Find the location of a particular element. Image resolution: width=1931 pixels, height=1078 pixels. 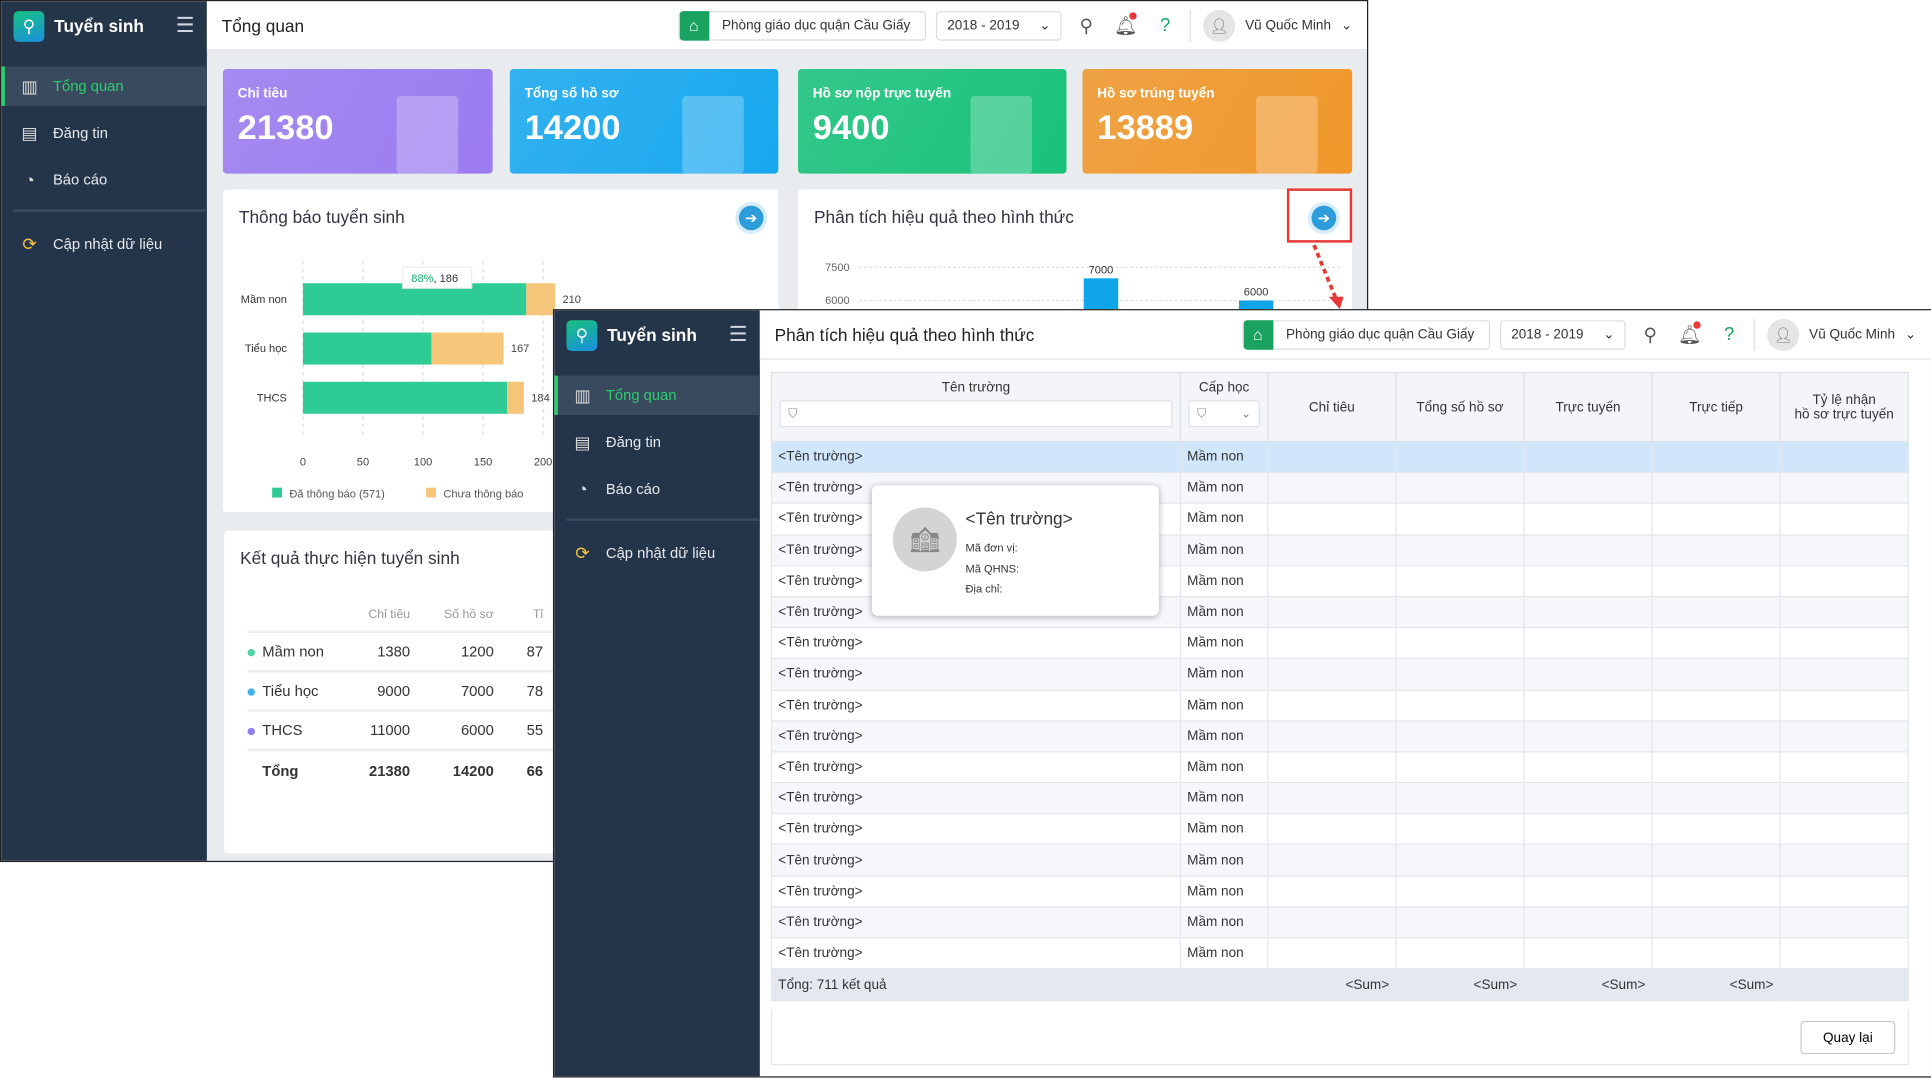

nav-label: Đăng tin is located at coordinates (80, 133).